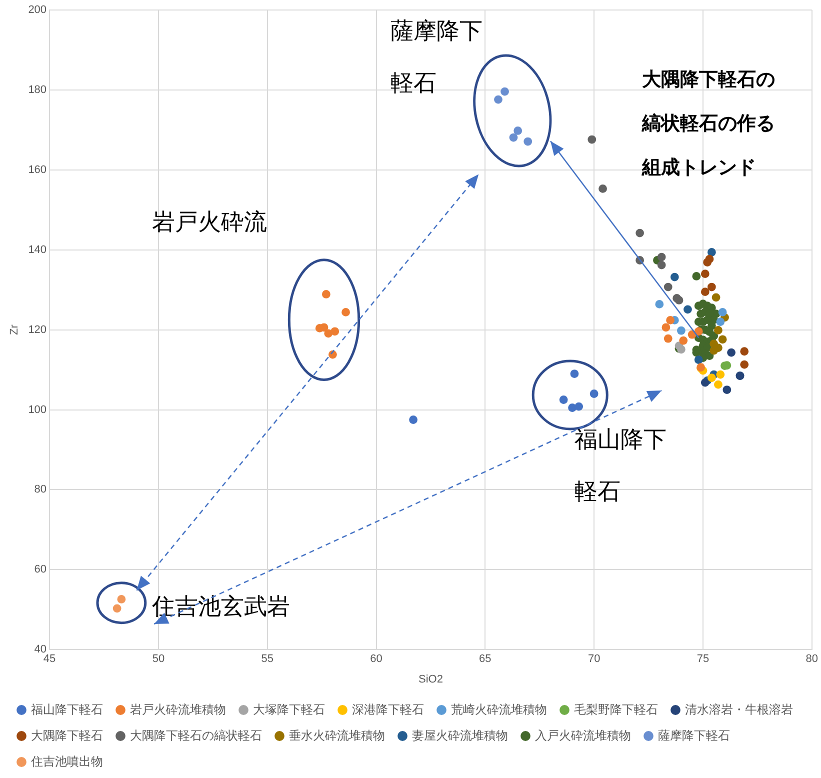 This screenshot has height=778, width=821. I want to click on x-tick-label: 80, so click(812, 659).